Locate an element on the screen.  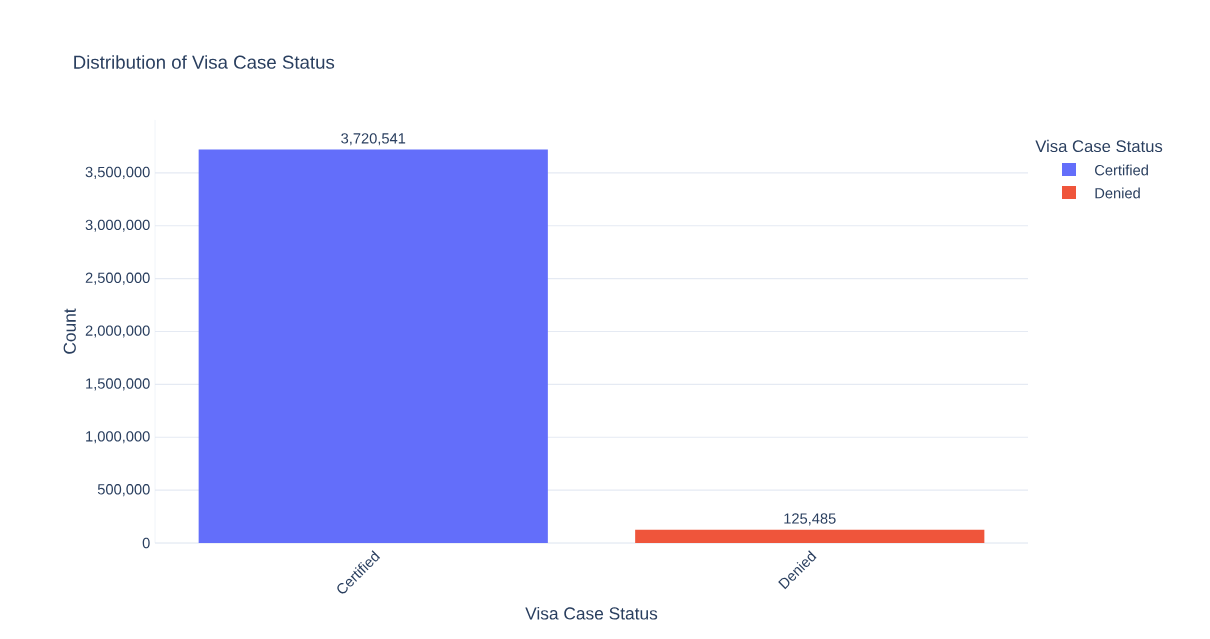
y-tick-label: 3,000,000 is located at coordinates (117, 225).